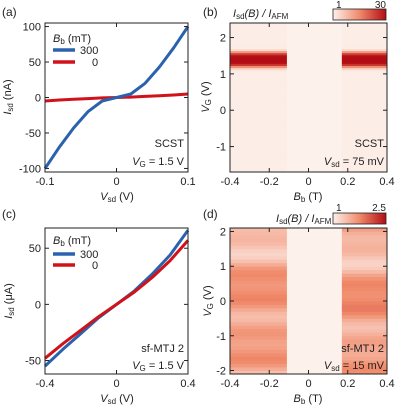 Image resolution: width=407 pixels, height=405 pixels. Describe the element at coordinates (116, 97) in the screenshot. I see `panel-a-marks` at that location.